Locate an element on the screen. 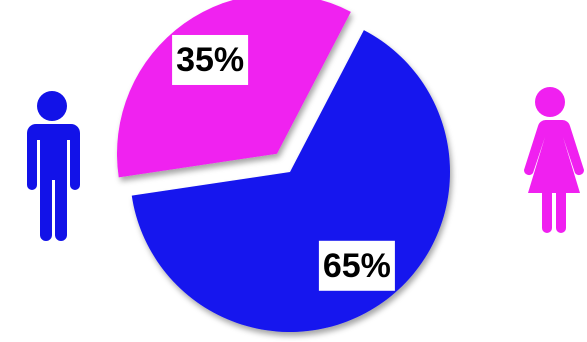  male-icon is located at coordinates (53, 166).